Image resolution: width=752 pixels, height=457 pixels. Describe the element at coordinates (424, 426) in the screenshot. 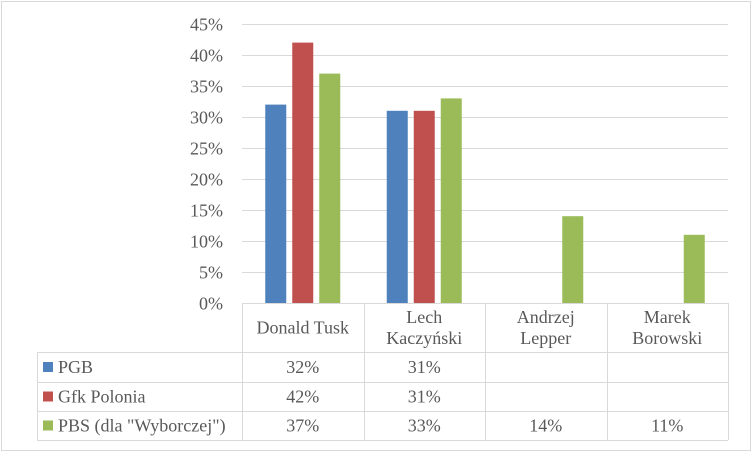

I see `data-label: 33%` at that location.